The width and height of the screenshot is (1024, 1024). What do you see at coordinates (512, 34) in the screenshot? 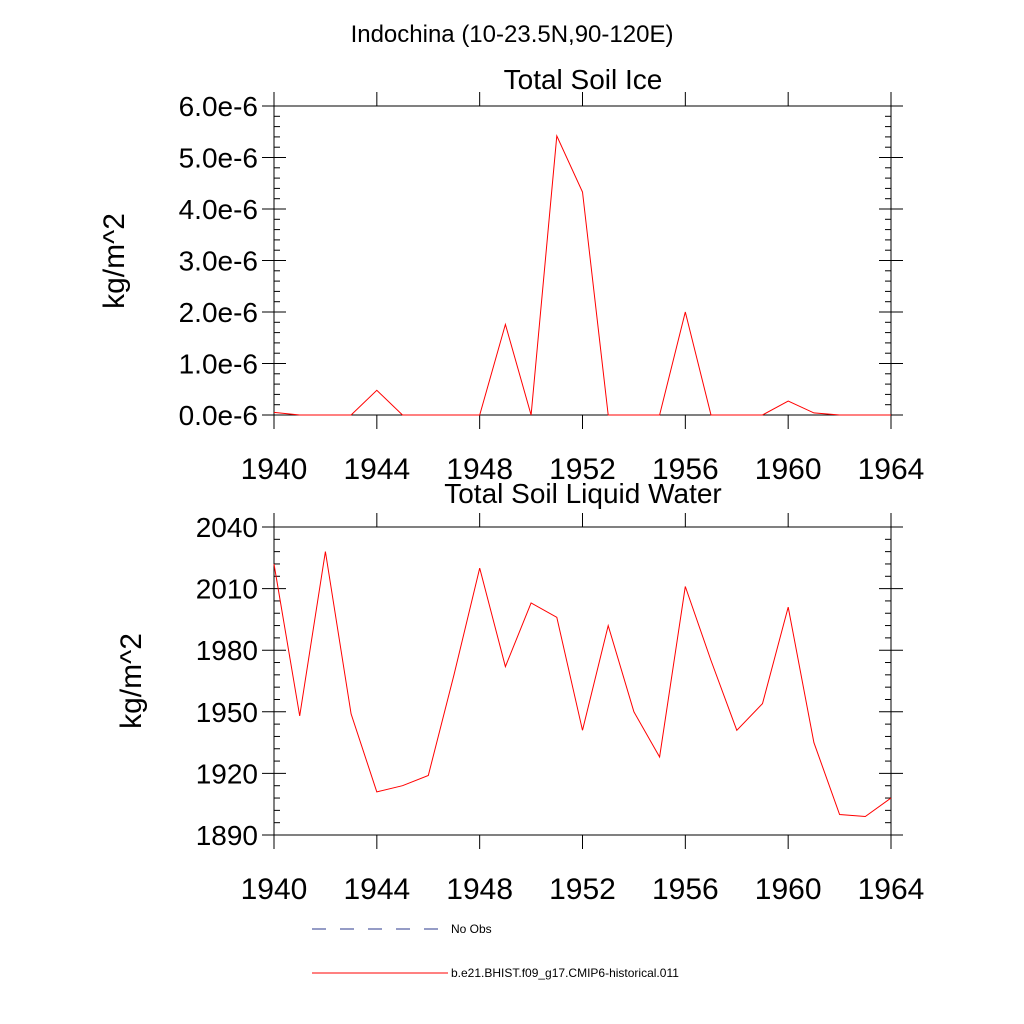
I see `figure-suptitle: Indochina (10-23.5N,90-120E)` at bounding box center [512, 34].